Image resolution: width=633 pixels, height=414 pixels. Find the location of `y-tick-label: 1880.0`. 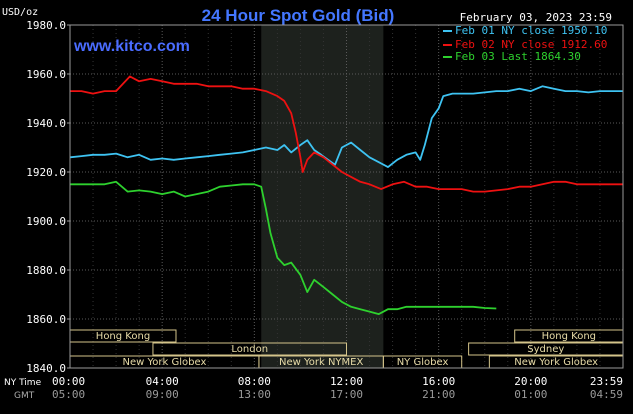

y-tick-label: 1880.0 is located at coordinates (46, 270).